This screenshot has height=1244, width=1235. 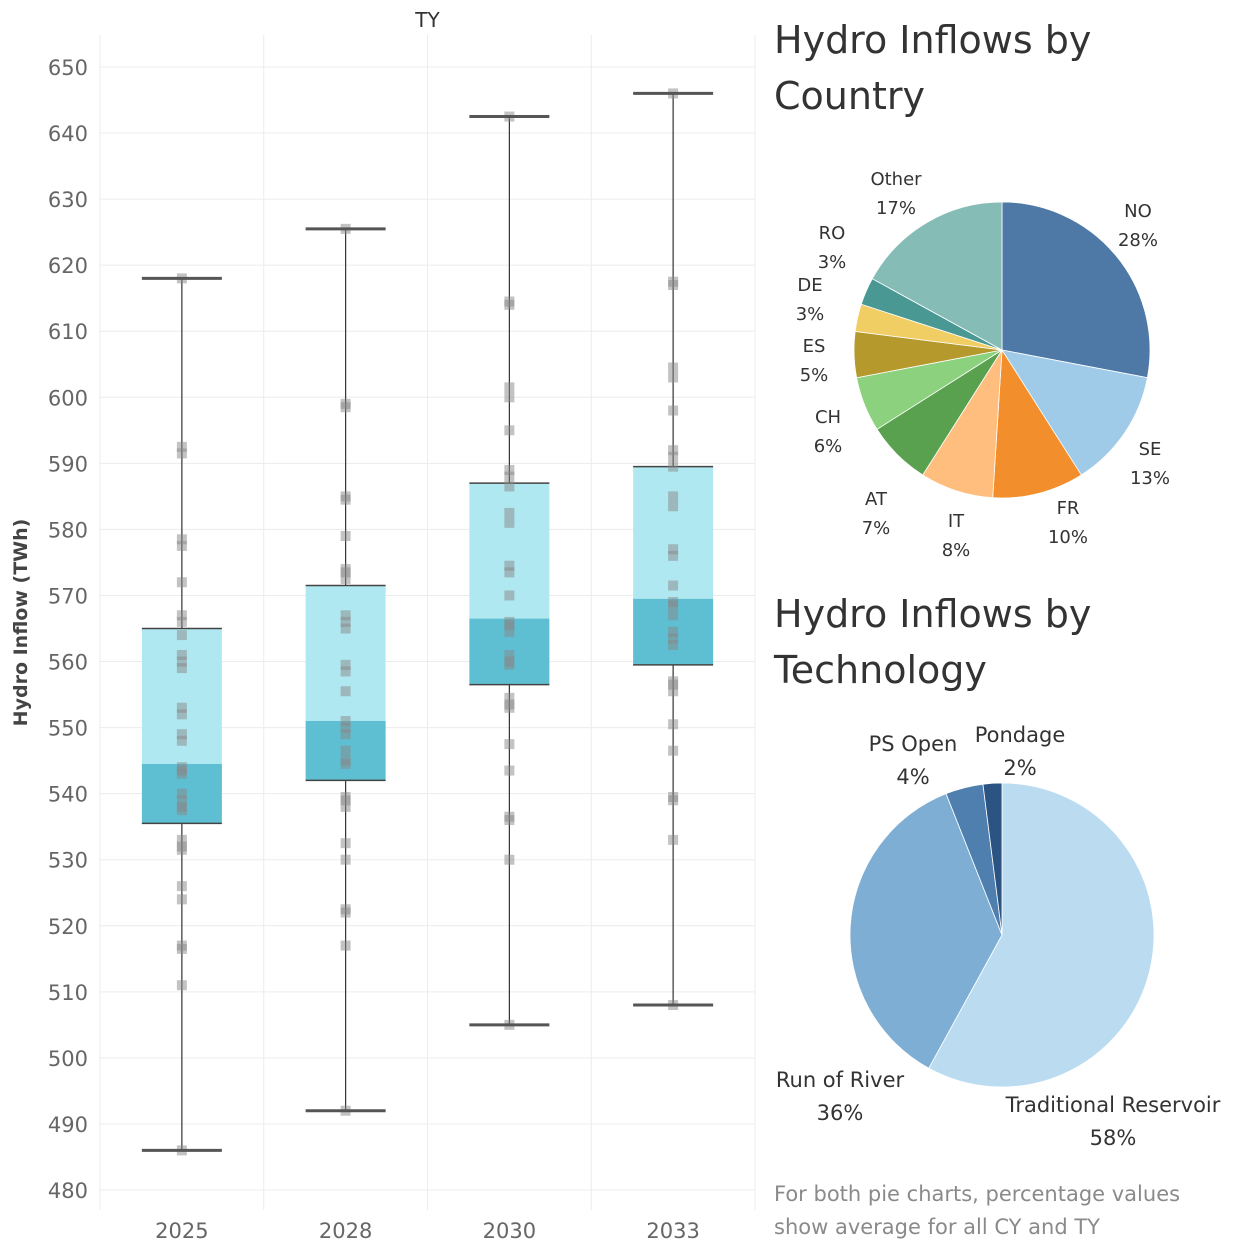 I want to click on pie-slice-percent: 2%, so click(x=1019, y=768).